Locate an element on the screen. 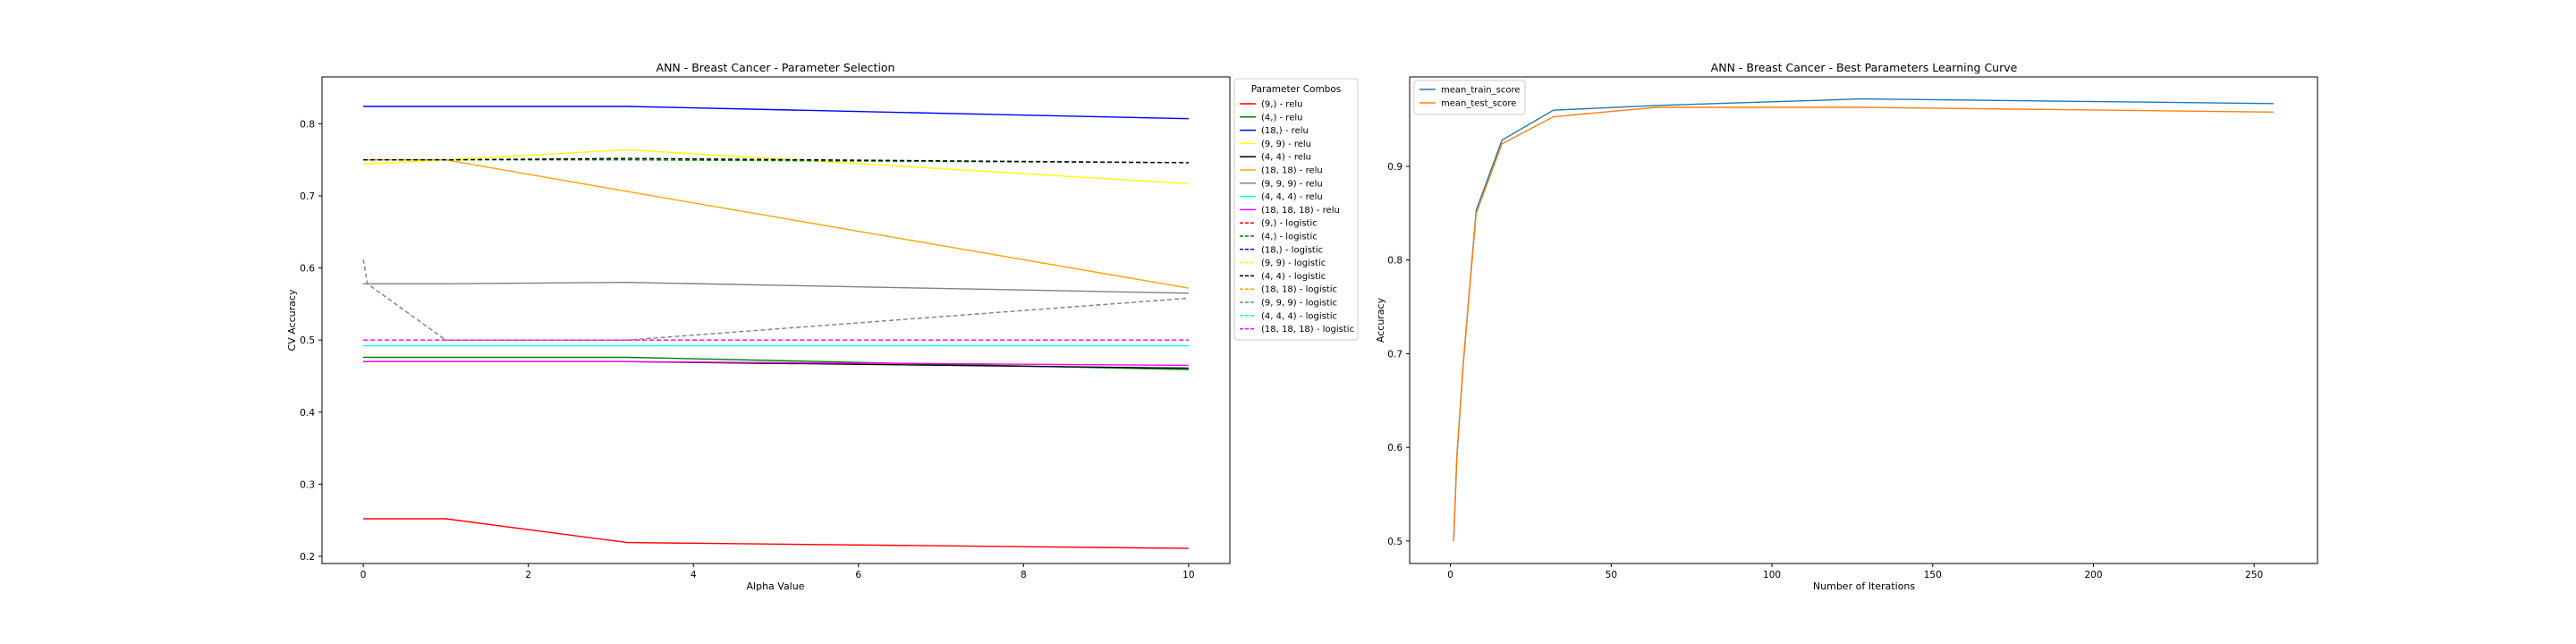  chart-1-legend-box is located at coordinates (1296, 209).